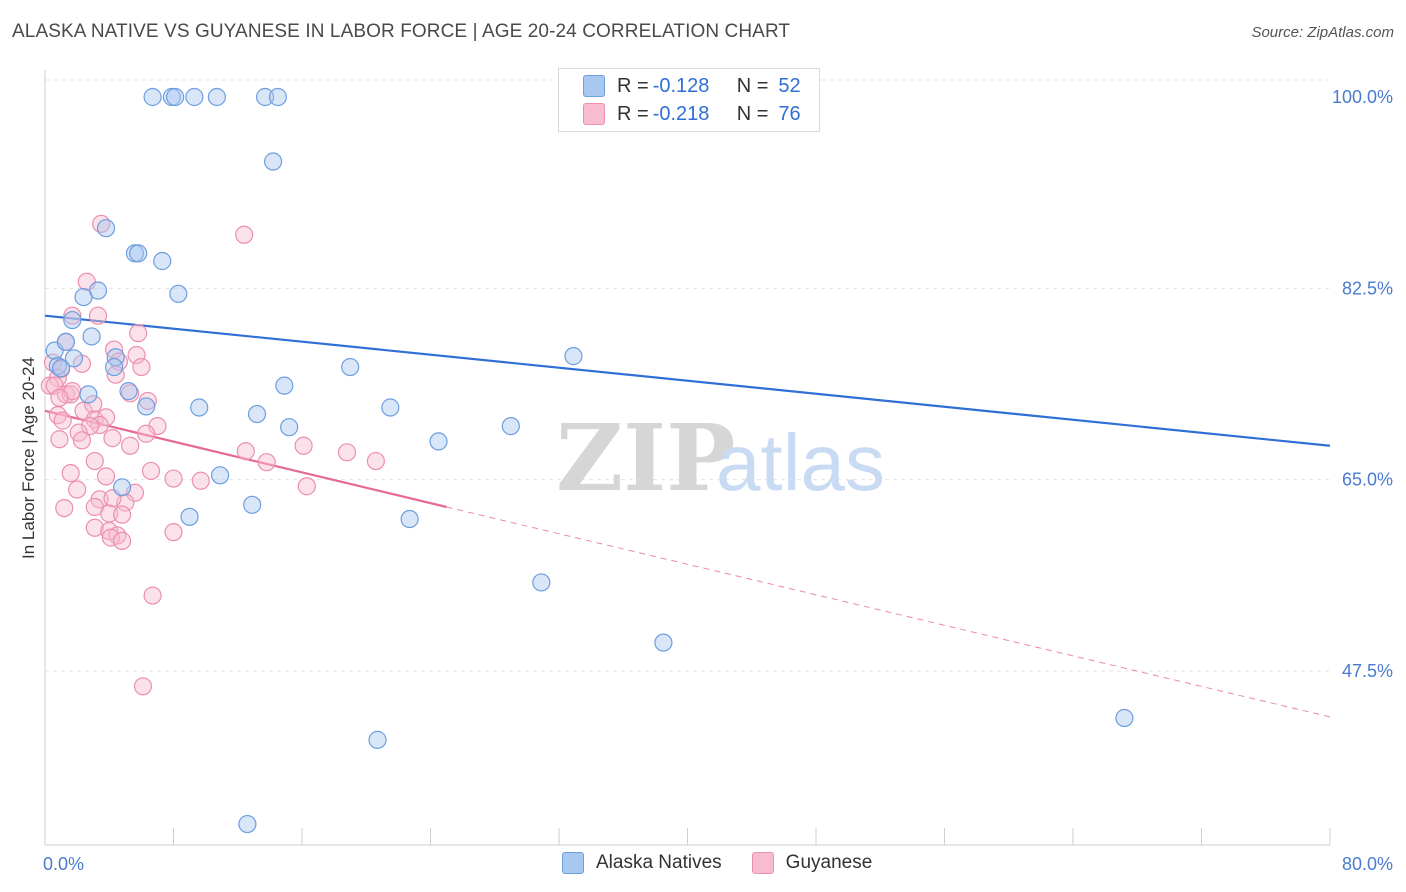  I want to click on legend-label-alaska: Alaska Natives, so click(659, 862).